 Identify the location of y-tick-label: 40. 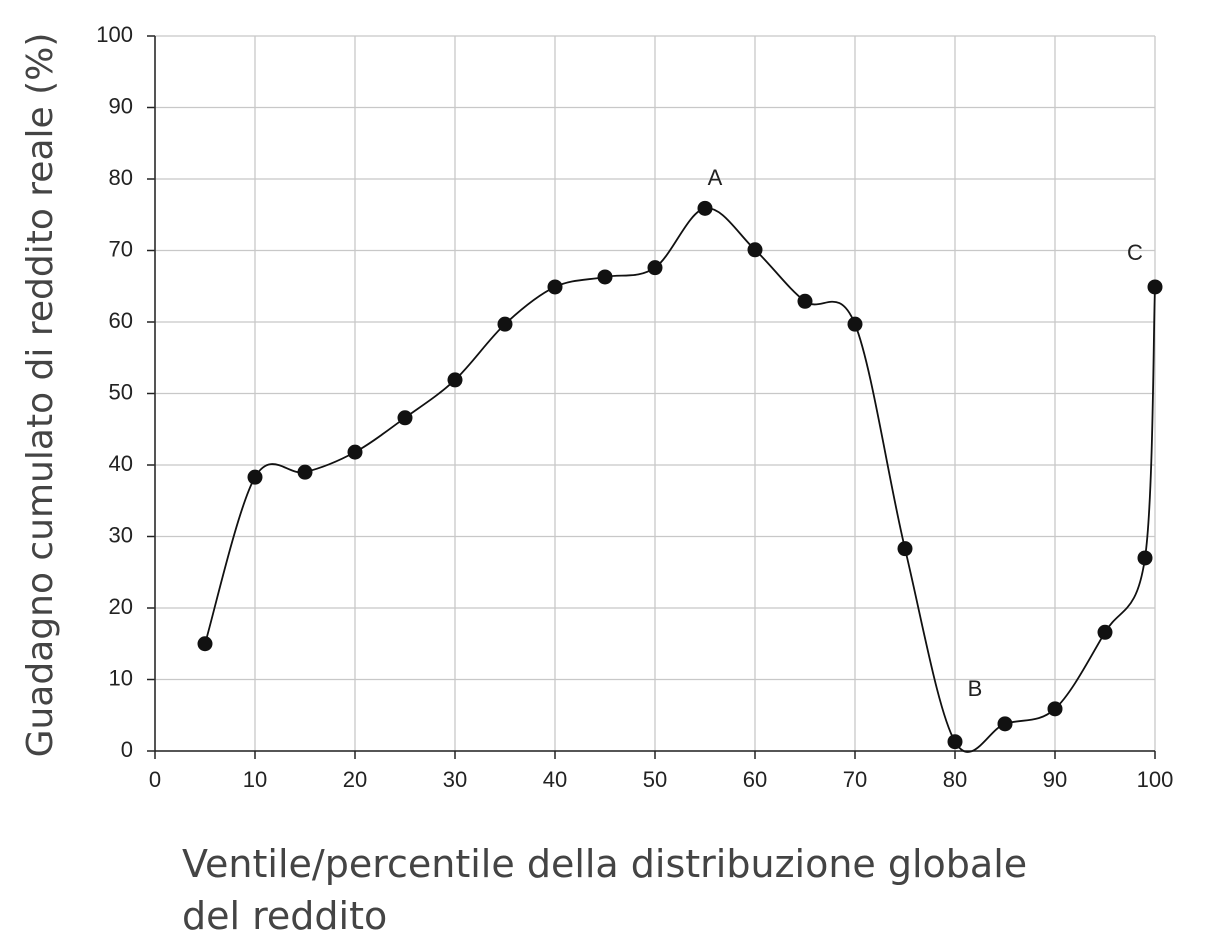
(121, 463).